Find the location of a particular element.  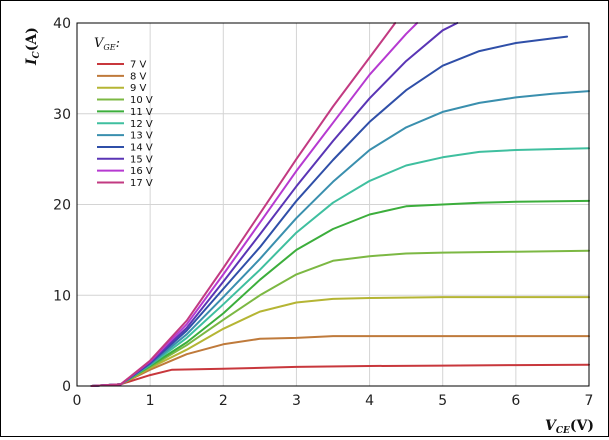

legend-label: 15 V is located at coordinates (141, 159).